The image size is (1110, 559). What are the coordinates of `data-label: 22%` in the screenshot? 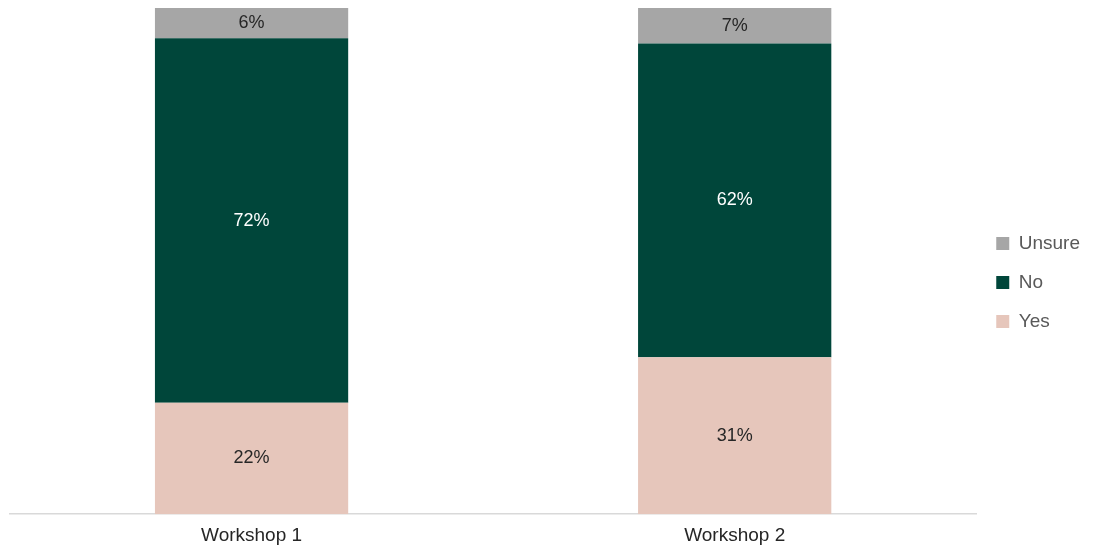 It's located at (251, 457).